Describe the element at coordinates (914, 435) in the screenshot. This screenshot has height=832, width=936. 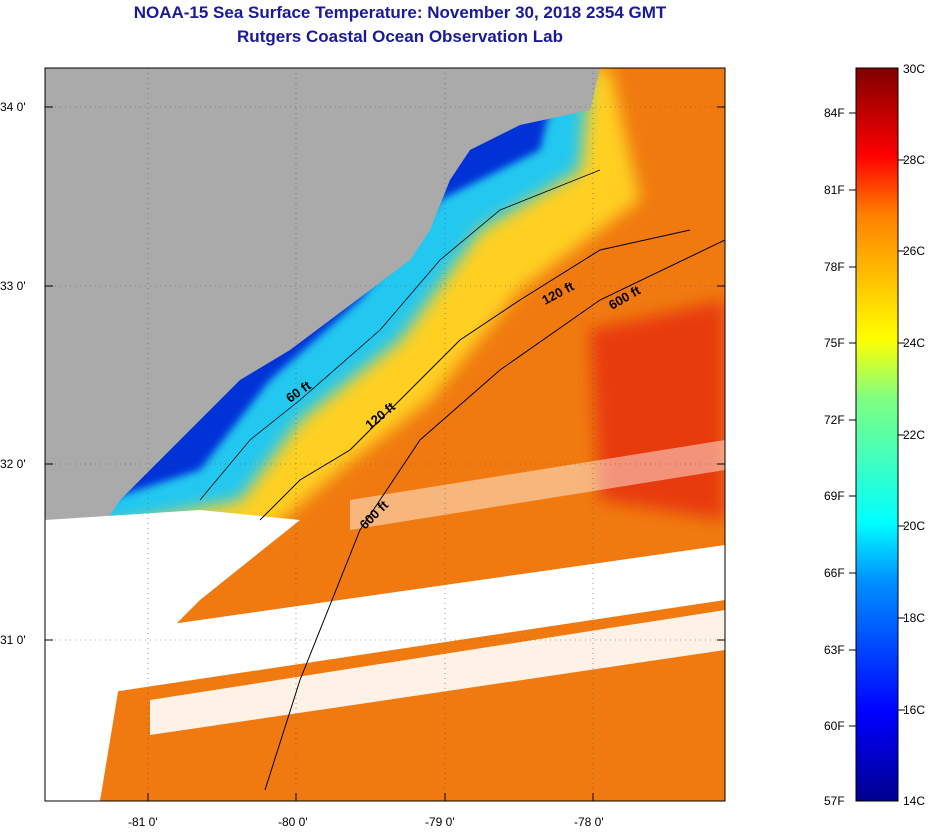
I see `colorbar-c-label: 22C` at that location.